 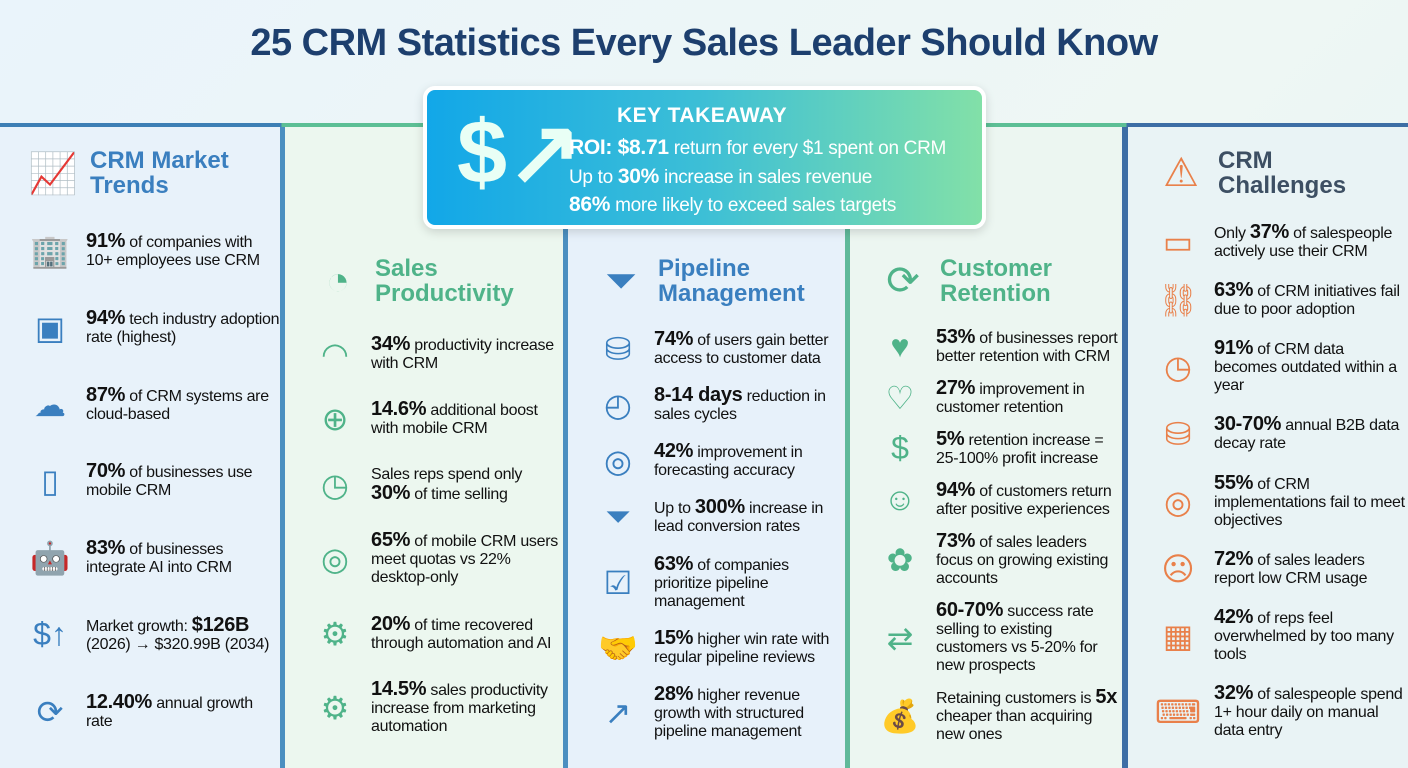 I want to click on stat-value: 5%, so click(x=950, y=438).